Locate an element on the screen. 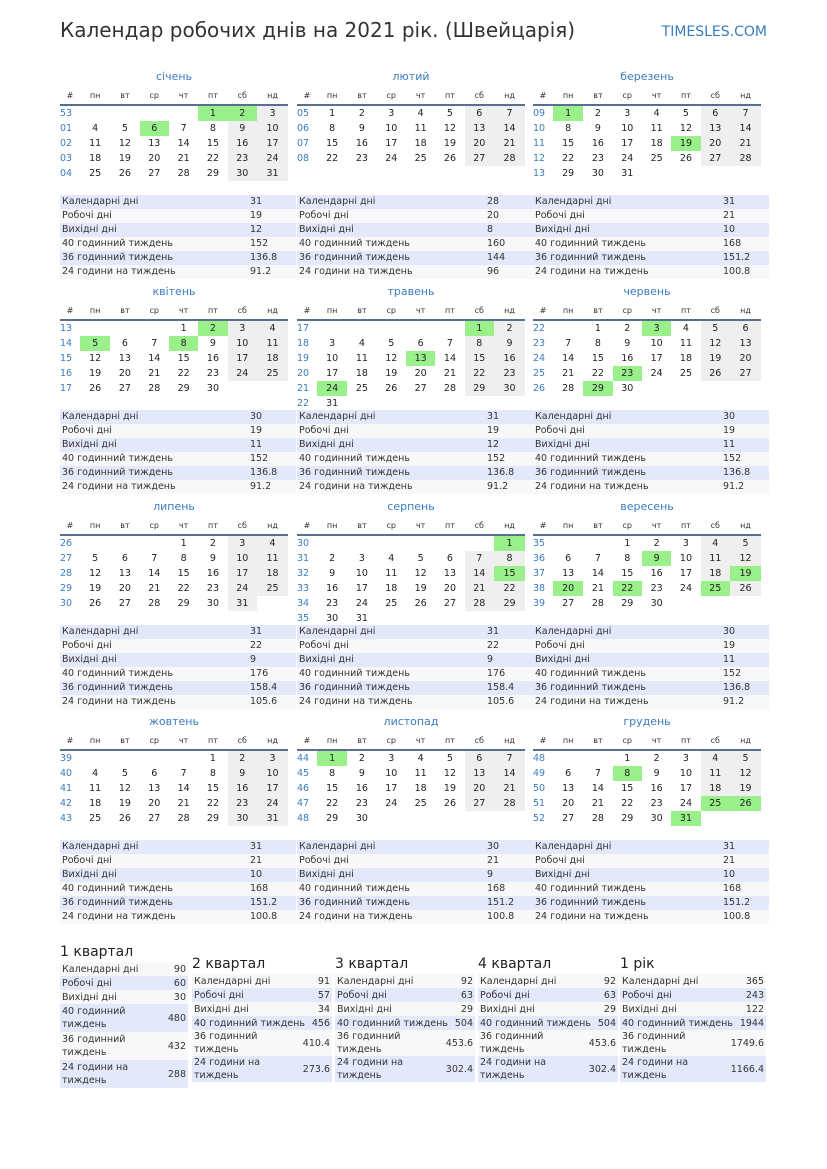 The image size is (827, 1169). holiday-day-cell: 25 is located at coordinates (715, 588).